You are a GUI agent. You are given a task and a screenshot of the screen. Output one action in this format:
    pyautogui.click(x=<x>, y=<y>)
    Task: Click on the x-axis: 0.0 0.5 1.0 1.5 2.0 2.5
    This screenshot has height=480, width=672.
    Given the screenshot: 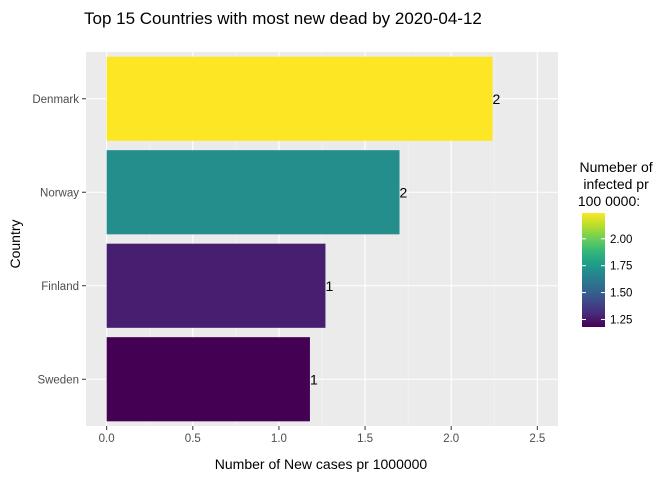 What is the action you would take?
    pyautogui.click(x=322, y=435)
    